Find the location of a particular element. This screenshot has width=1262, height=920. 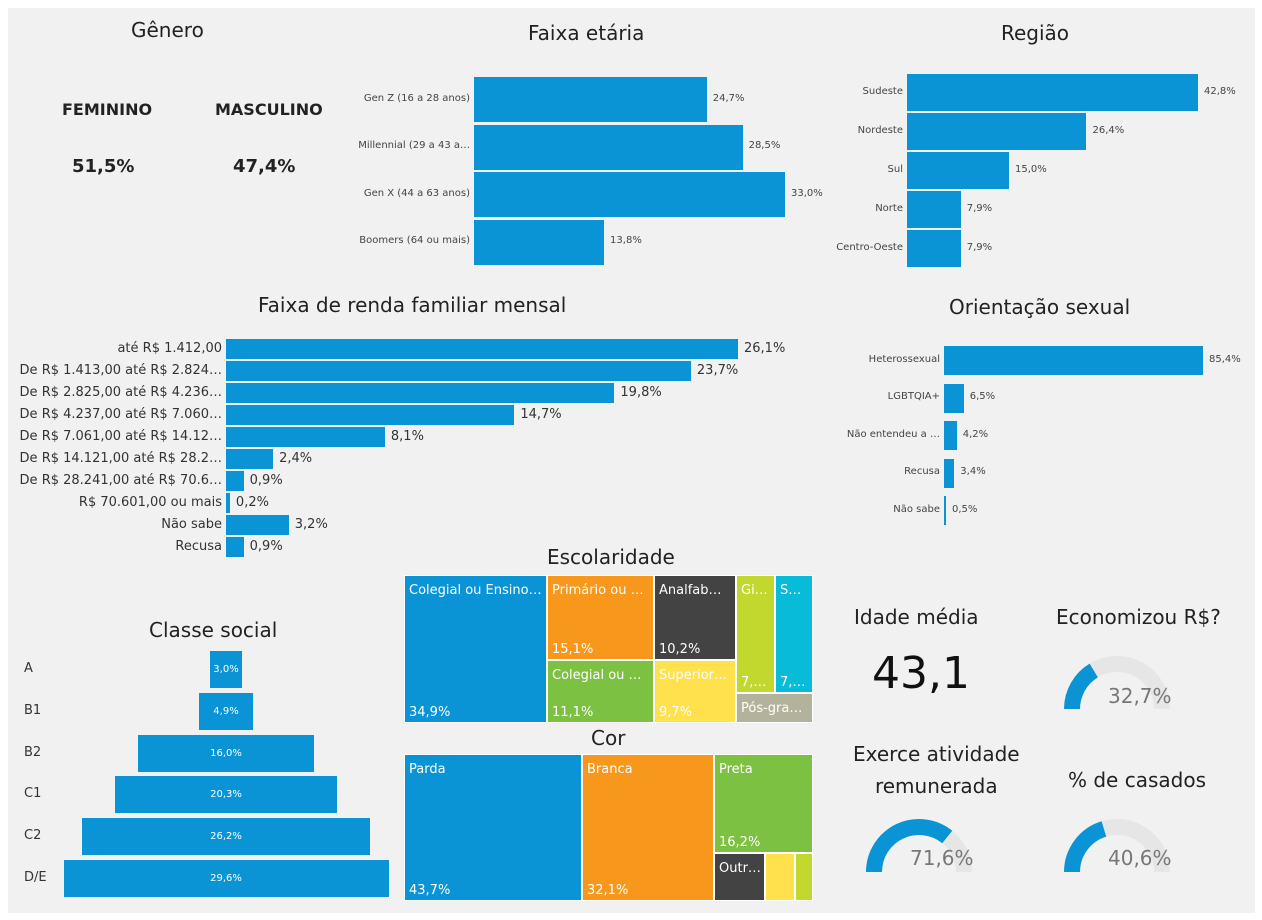

regiao-label-1: Nordeste is located at coordinates (880, 130).